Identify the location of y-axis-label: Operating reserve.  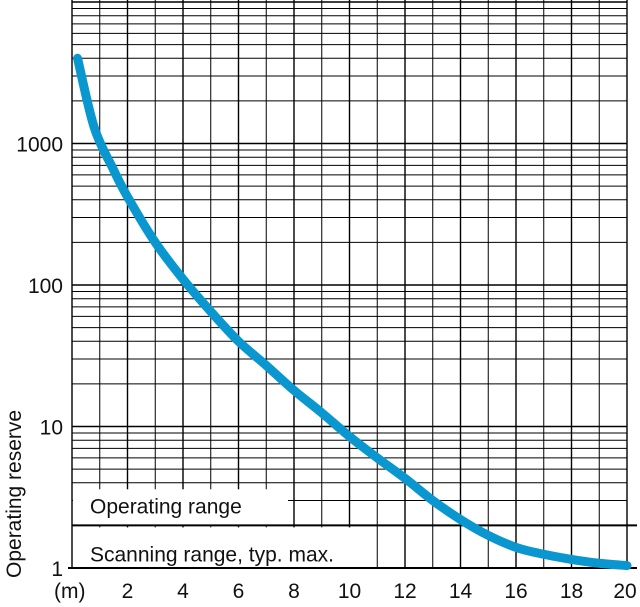
(14, 494).